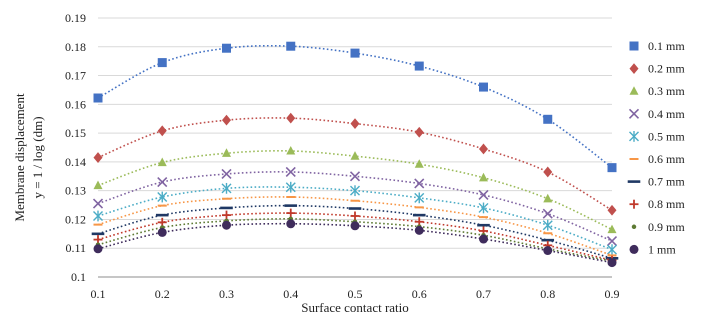 The width and height of the screenshot is (715, 320). I want to click on legend-label: 0.8 mm, so click(666, 204).